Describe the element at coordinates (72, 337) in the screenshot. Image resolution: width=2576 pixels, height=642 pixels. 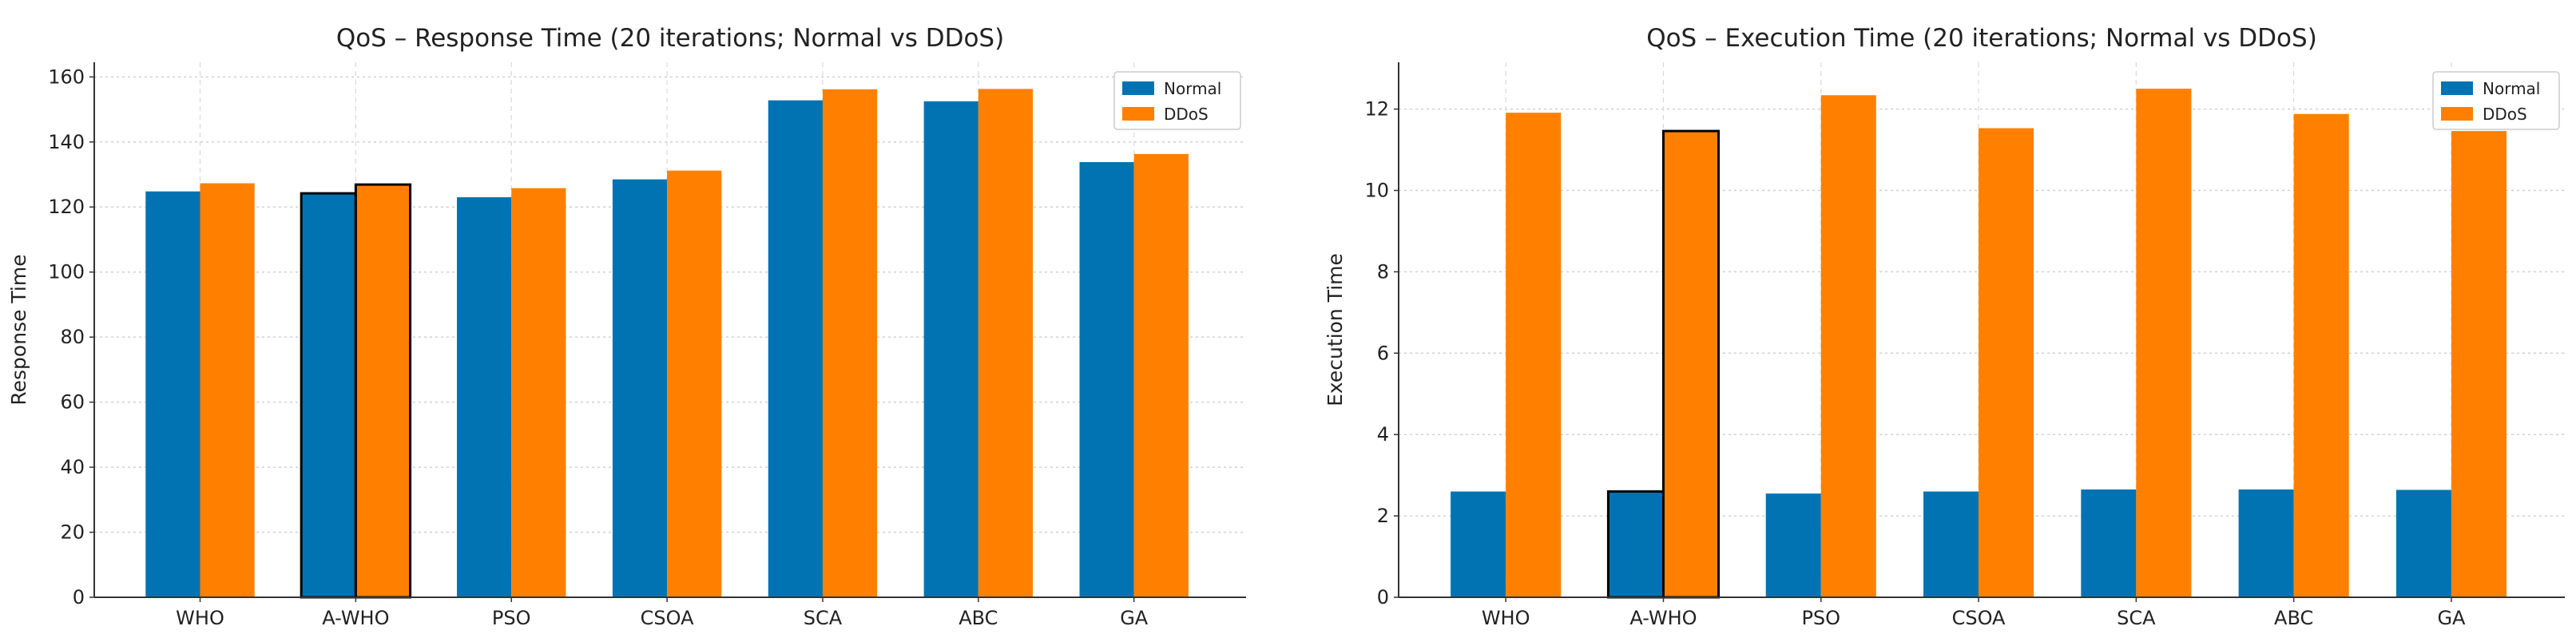
I see `y-tick-label: 80` at that location.